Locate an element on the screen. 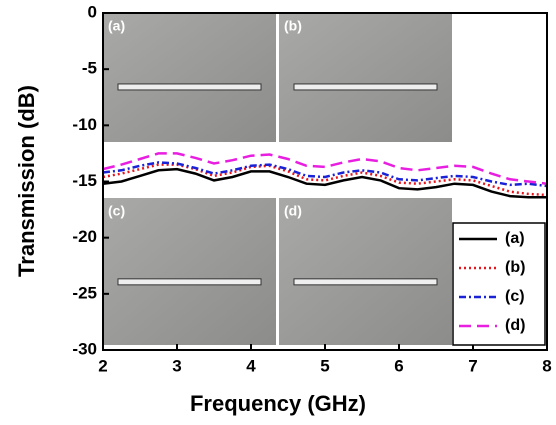 This screenshot has height=425, width=556. x-tick-label: 6 is located at coordinates (398, 365).